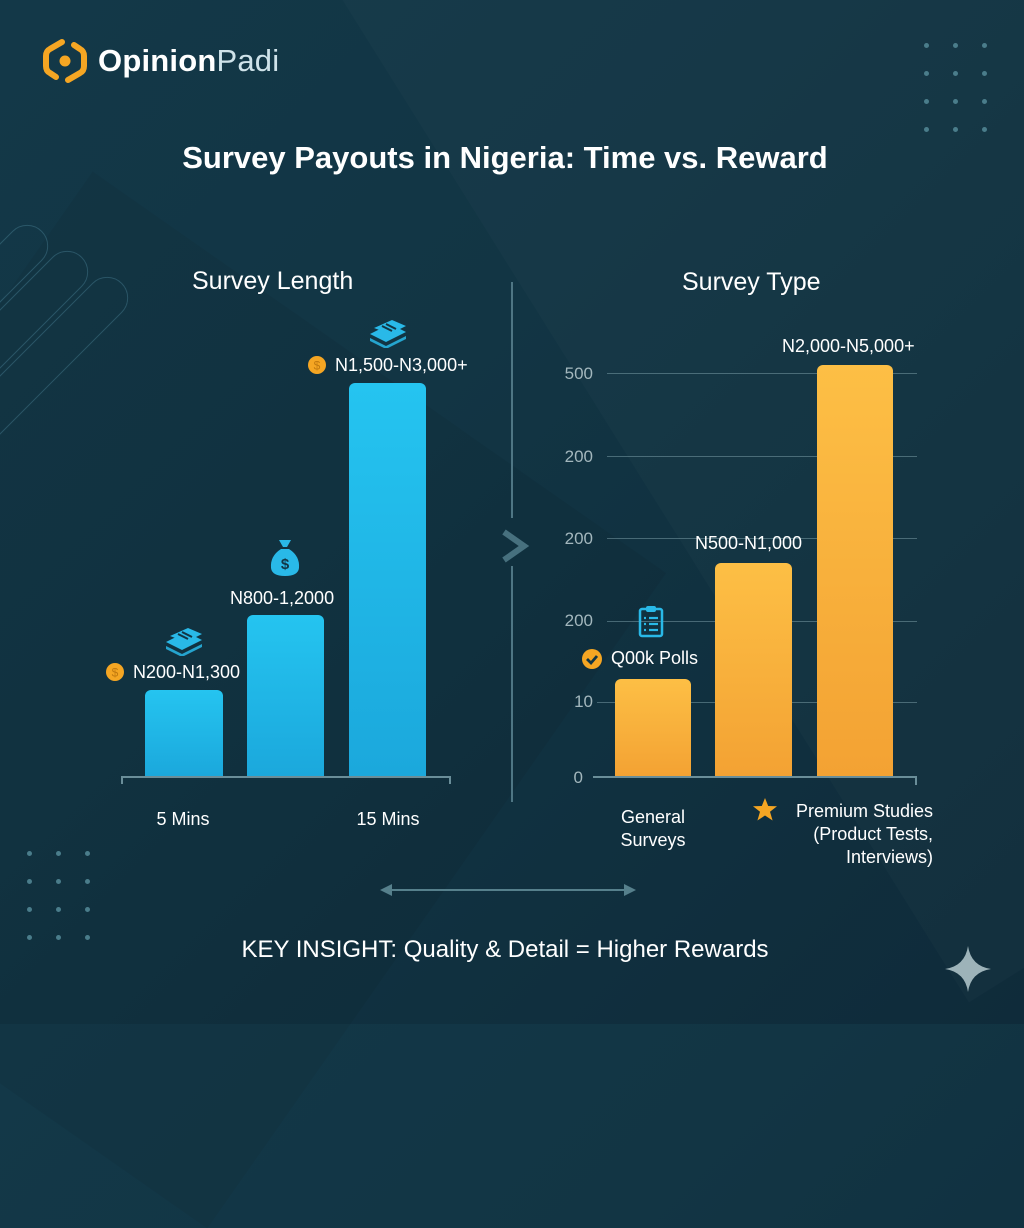 This screenshot has width=1024, height=1228. Describe the element at coordinates (285, 695) in the screenshot. I see `bar-10-mins` at that location.